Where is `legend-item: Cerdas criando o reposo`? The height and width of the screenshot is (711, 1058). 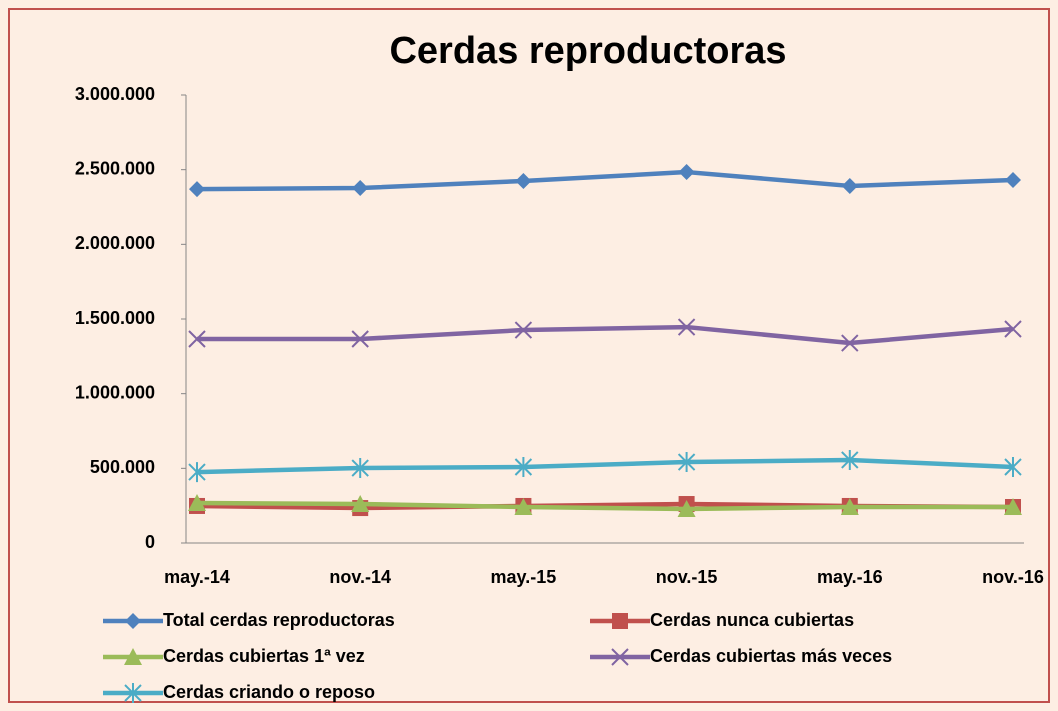
legend-item: Cerdas criando o reposo is located at coordinates (239, 692).